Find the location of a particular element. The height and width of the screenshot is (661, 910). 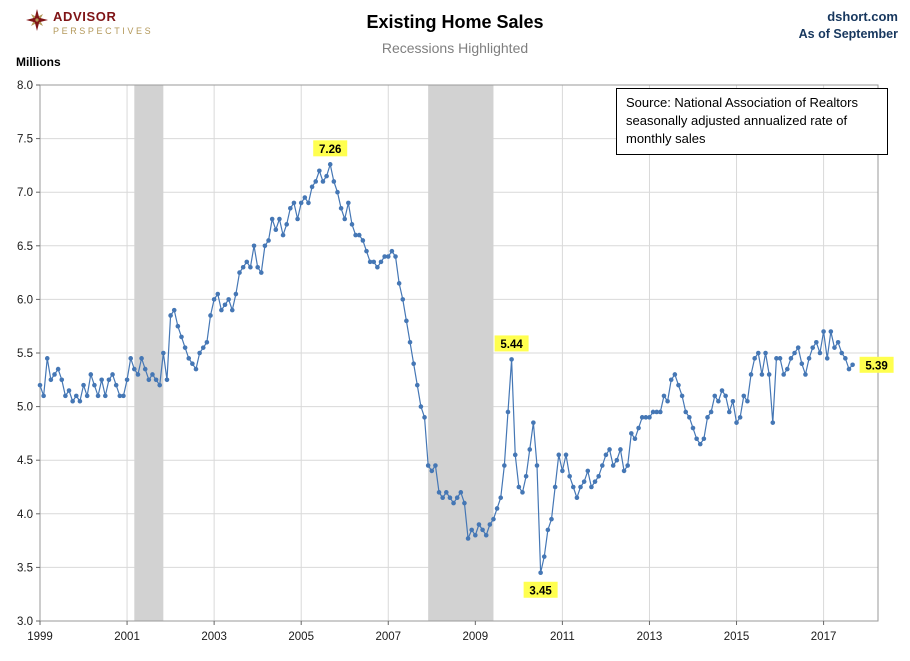

svg-text: 7.26 is located at coordinates (330, 150).